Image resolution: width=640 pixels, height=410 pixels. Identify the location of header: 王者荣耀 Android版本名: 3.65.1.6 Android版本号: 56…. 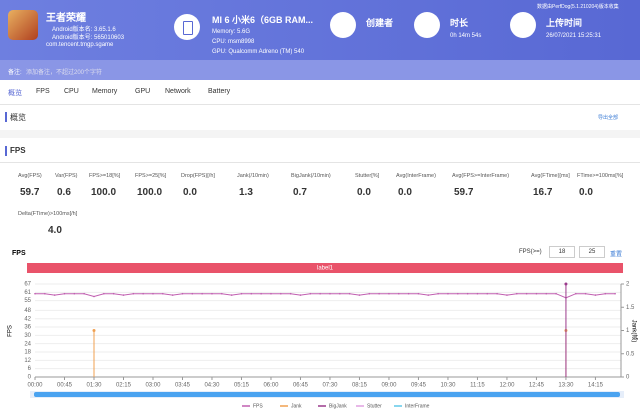
(320, 30).